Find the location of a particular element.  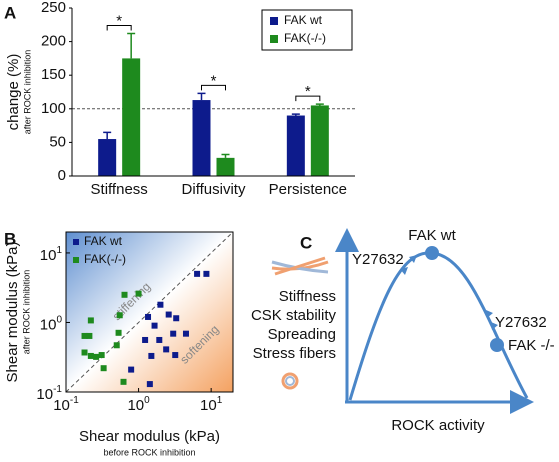

y-axis-label: change (%) is located at coordinates (13, 92).